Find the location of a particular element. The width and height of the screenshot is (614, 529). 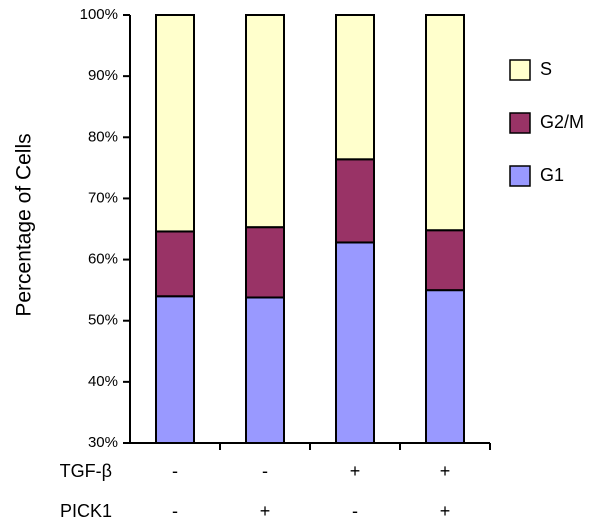

y-tick-label: 70% is located at coordinates (103, 197).